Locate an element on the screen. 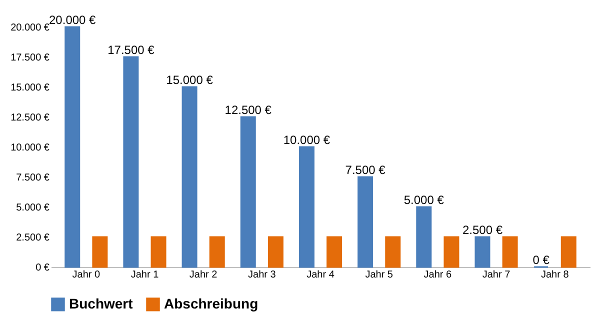 The height and width of the screenshot is (320, 600). x-tick-label: Jahr 4 is located at coordinates (320, 275).